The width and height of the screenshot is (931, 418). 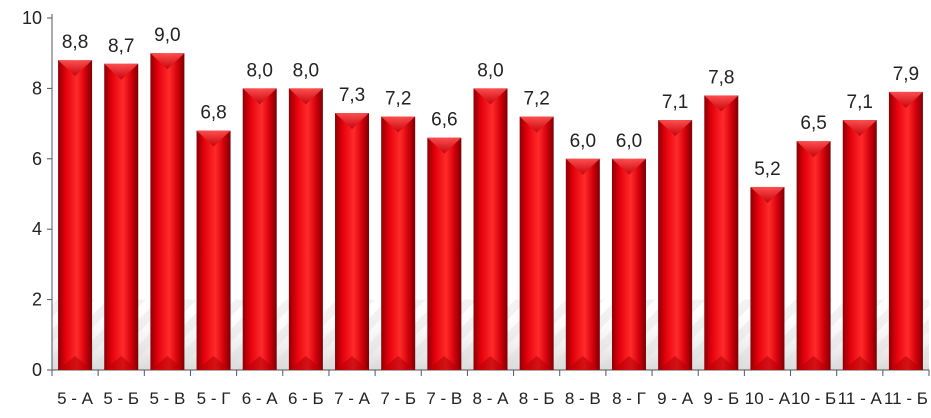 I want to click on x-category-label: 8 - Г, so click(x=629, y=398).